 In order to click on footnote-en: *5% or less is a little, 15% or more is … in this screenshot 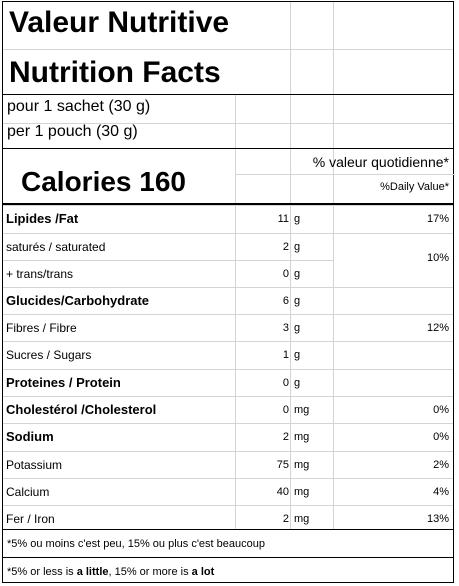, I will do `click(110, 572)`.